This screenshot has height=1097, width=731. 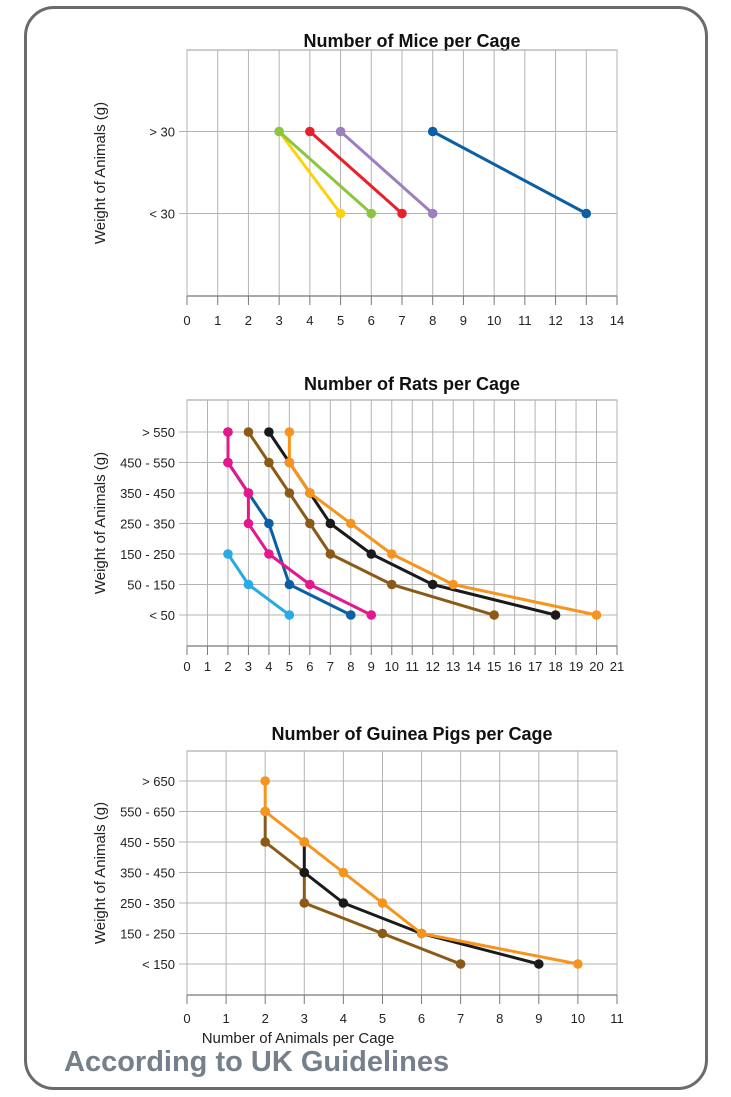 What do you see at coordinates (586, 320) in the screenshot?
I see `x-tick-label: 13` at bounding box center [586, 320].